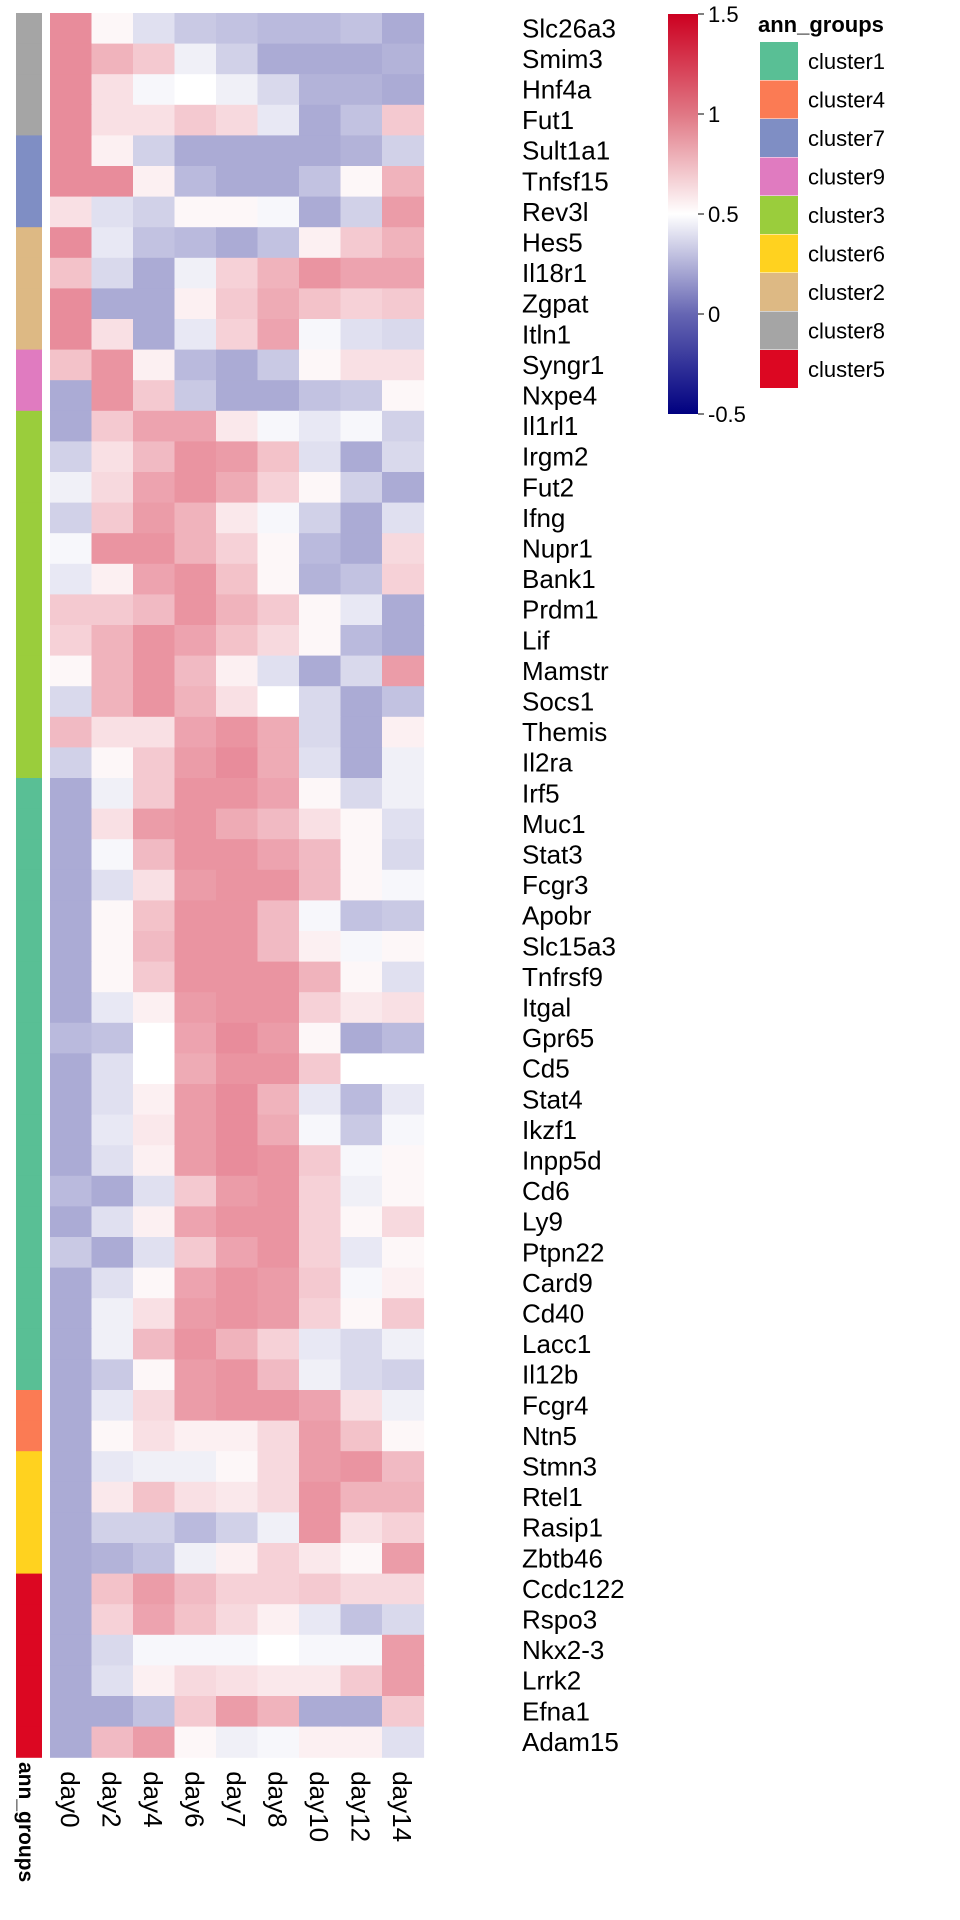 The width and height of the screenshot is (960, 1920). Describe the element at coordinates (846, 254) in the screenshot. I see `legend-label-cluster6: cluster6` at that location.